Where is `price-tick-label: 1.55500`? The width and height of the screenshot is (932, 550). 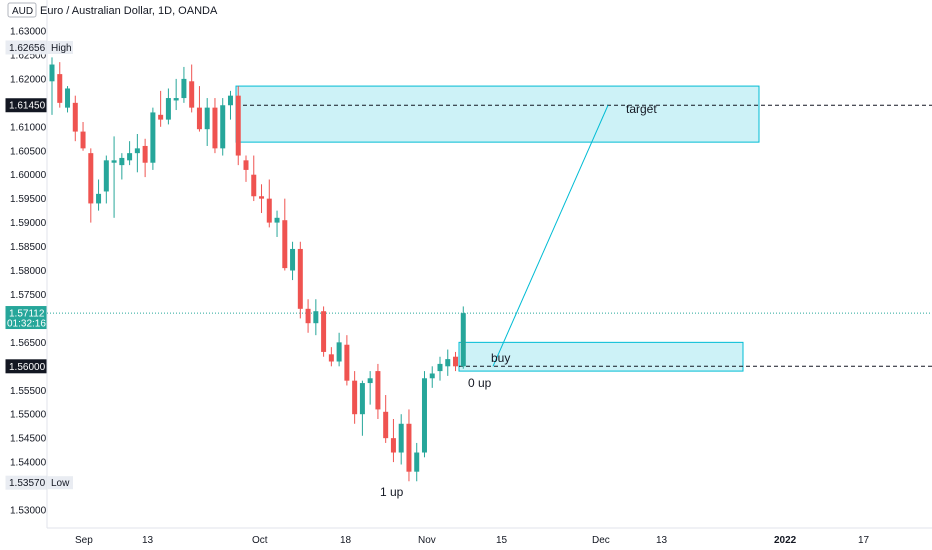
price-tick-label: 1.55500 is located at coordinates (28, 391).